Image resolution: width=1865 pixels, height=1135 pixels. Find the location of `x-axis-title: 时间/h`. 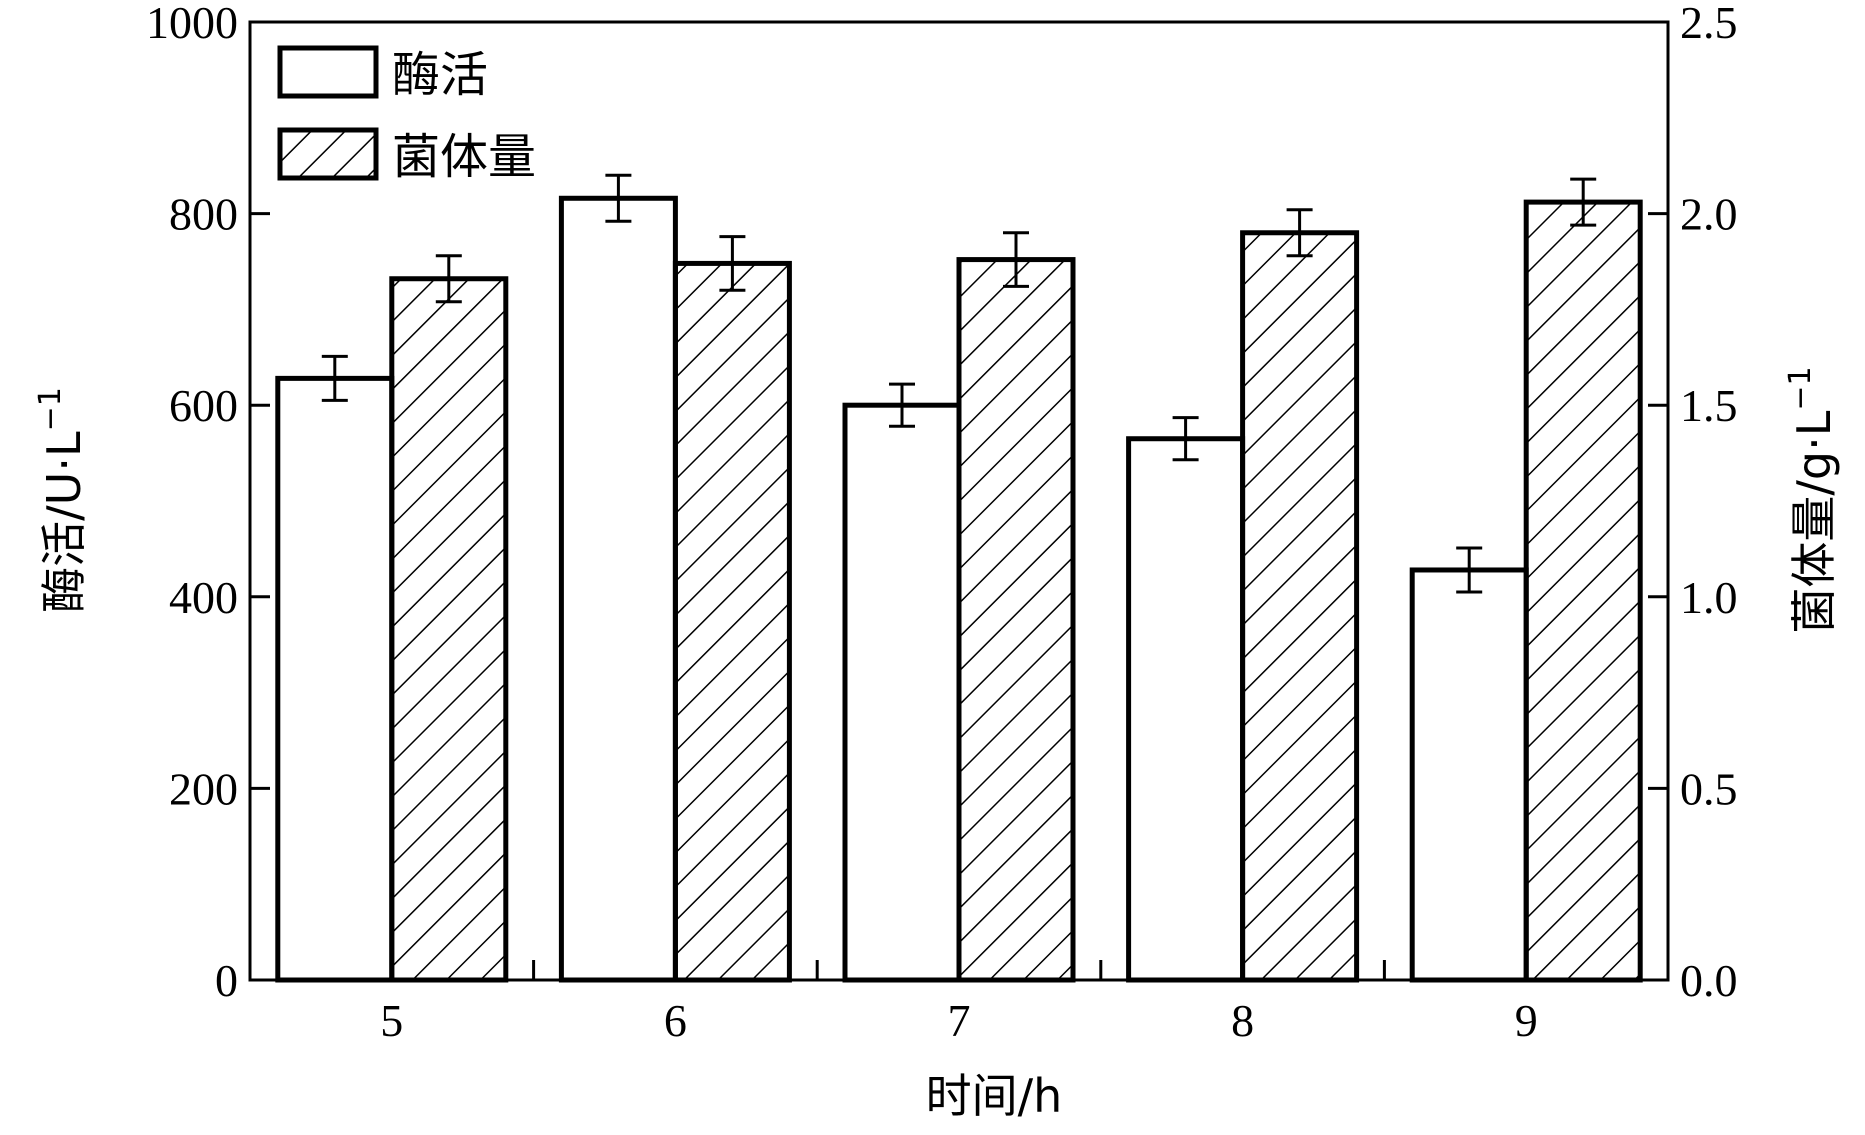

x-axis-title: 时间/h is located at coordinates (994, 1096).